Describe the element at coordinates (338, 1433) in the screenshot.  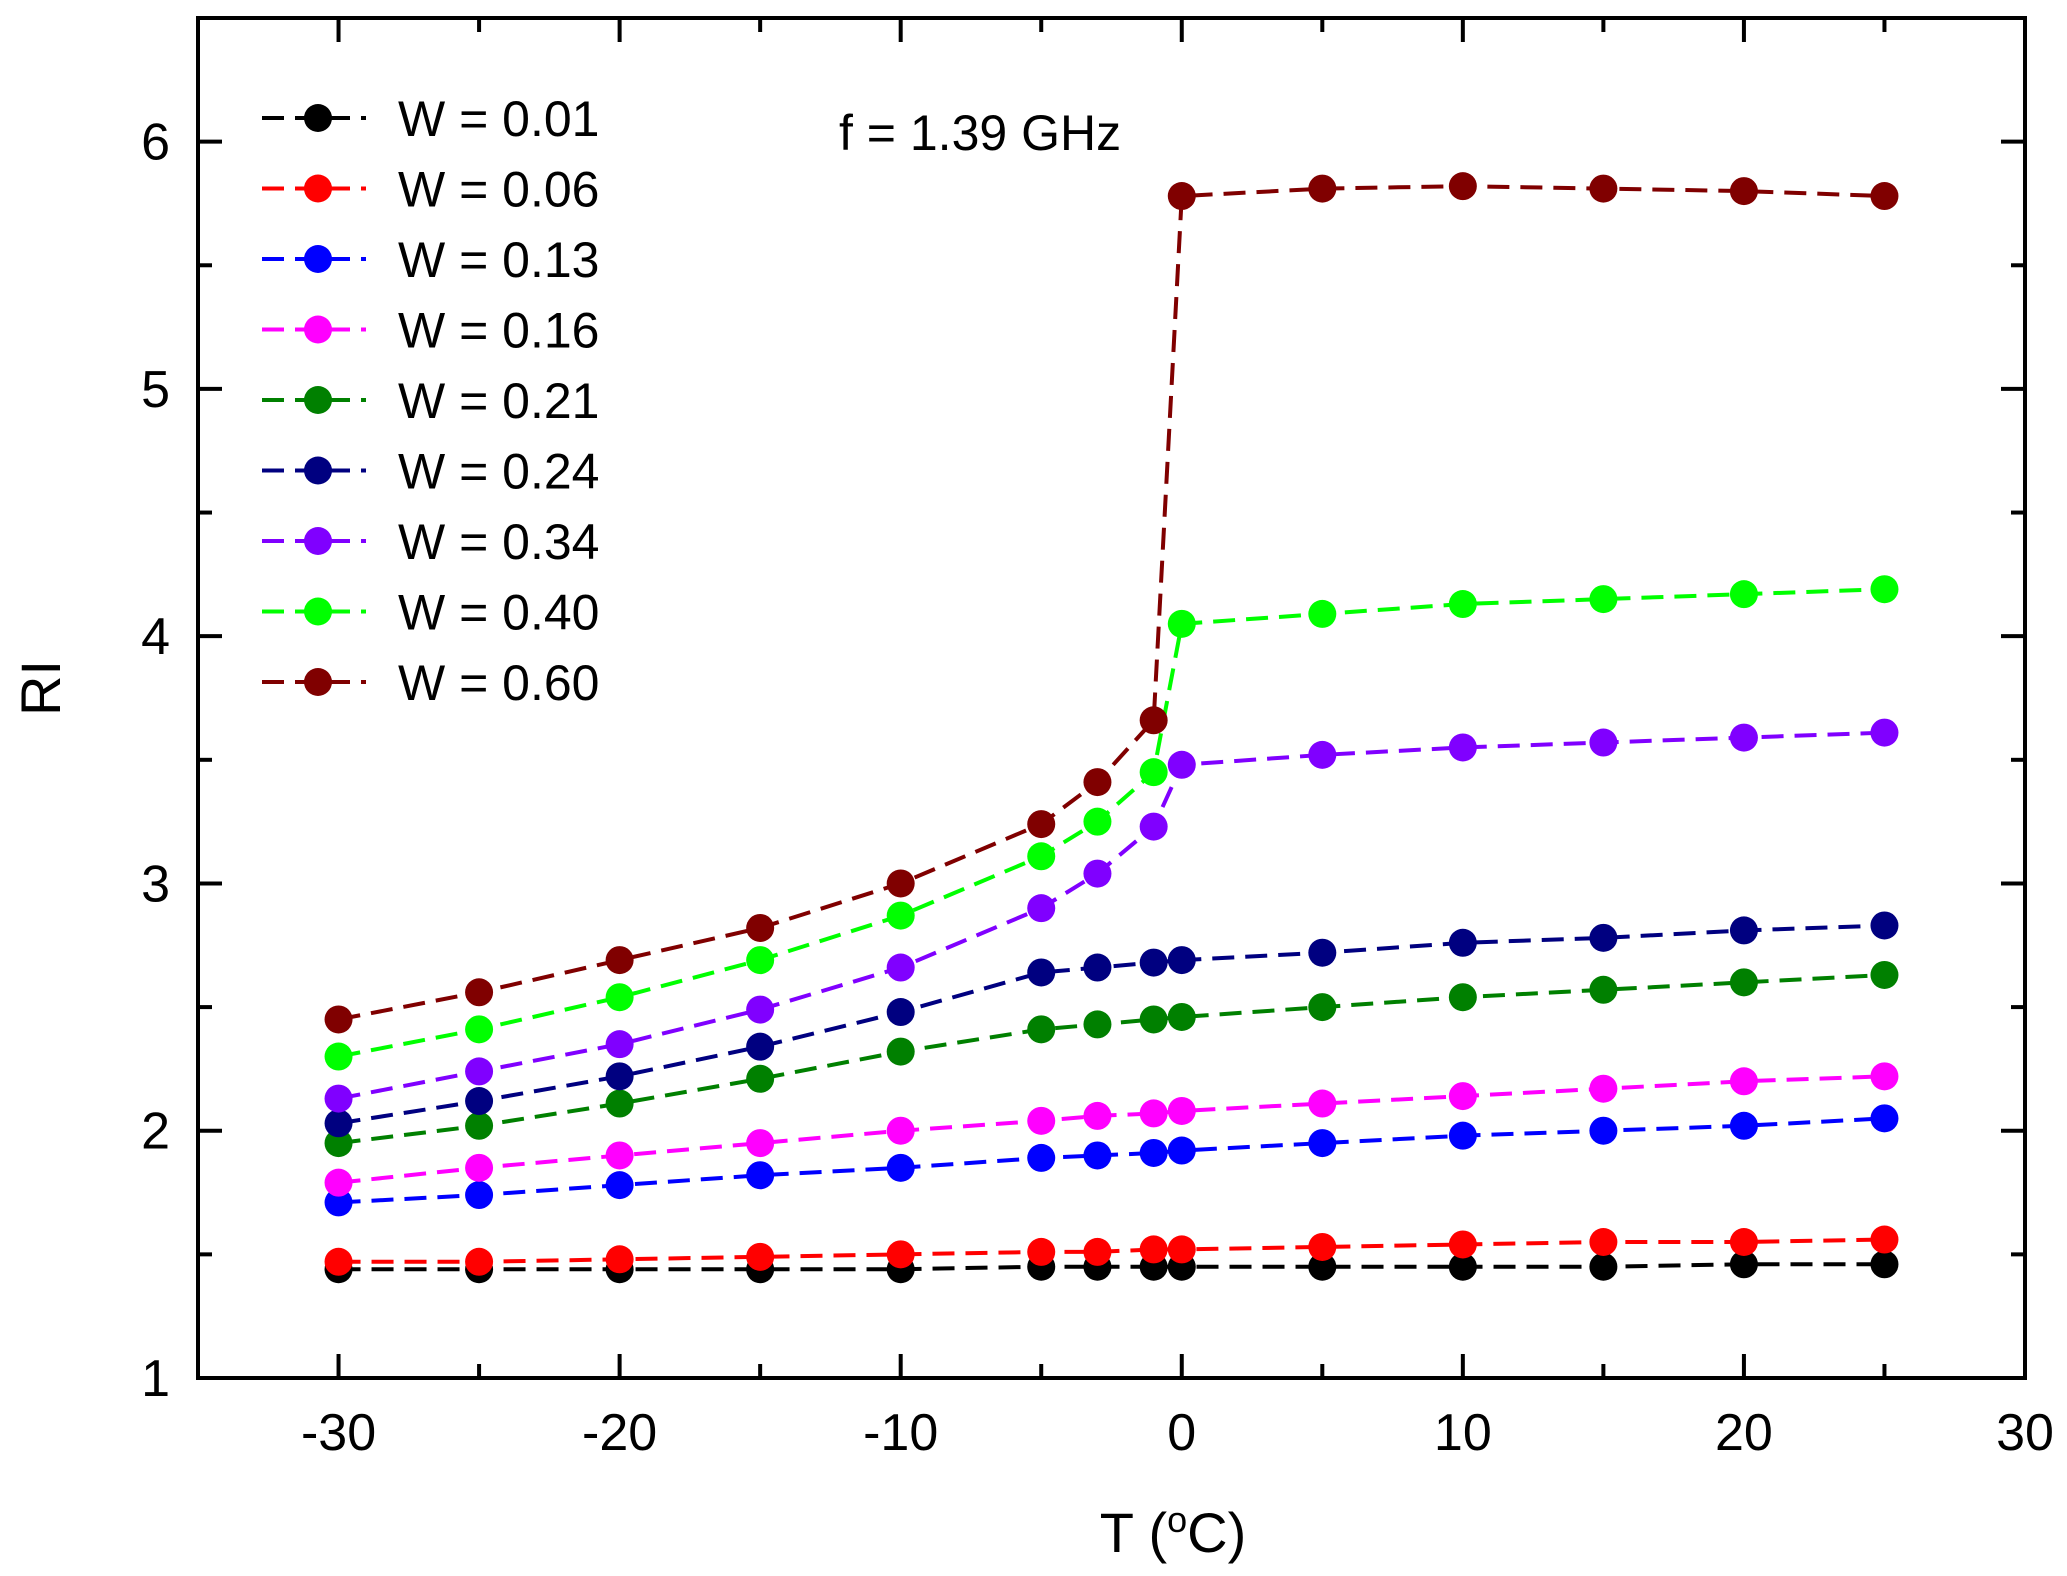
I see `x-tick-label: -30` at that location.